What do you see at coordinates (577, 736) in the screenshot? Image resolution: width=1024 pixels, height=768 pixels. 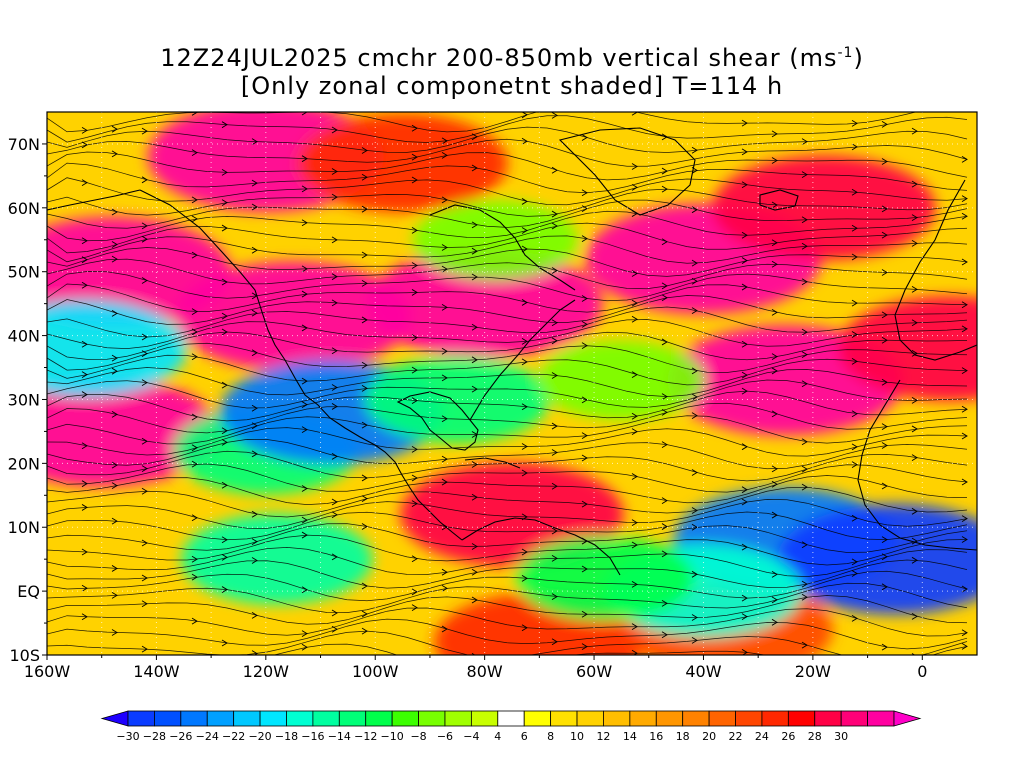 I see `colorbar-label: 10` at bounding box center [577, 736].